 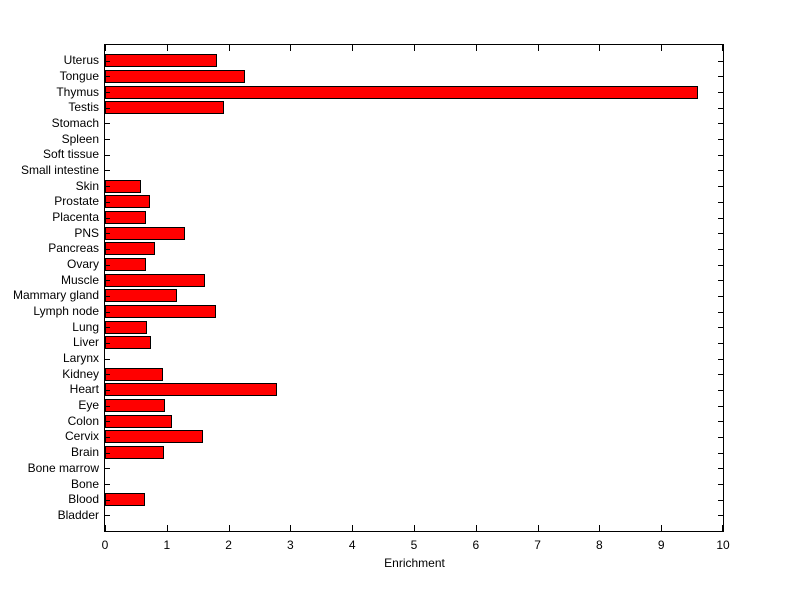 What do you see at coordinates (88, 405) in the screenshot?
I see `y-tick-label: Eye` at bounding box center [88, 405].